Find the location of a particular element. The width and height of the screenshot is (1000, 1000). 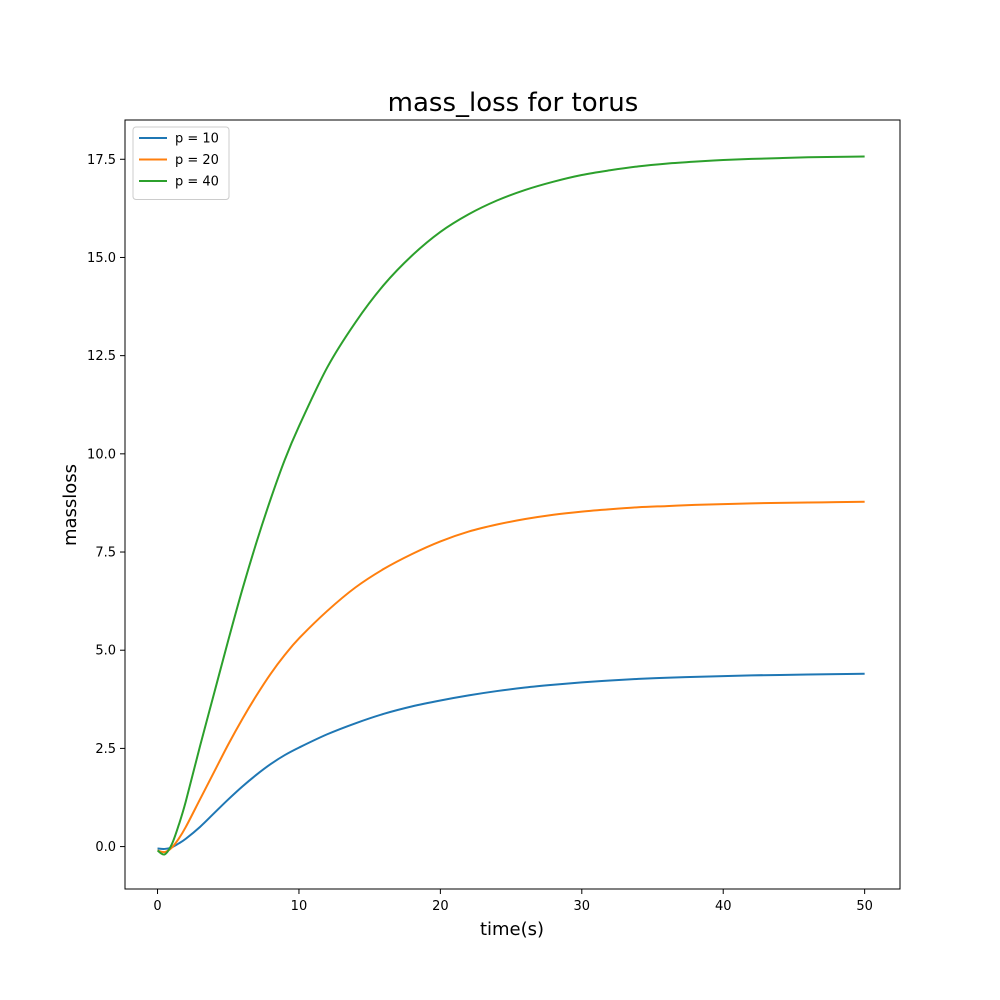

x-tick-label: 10 is located at coordinates (299, 906).